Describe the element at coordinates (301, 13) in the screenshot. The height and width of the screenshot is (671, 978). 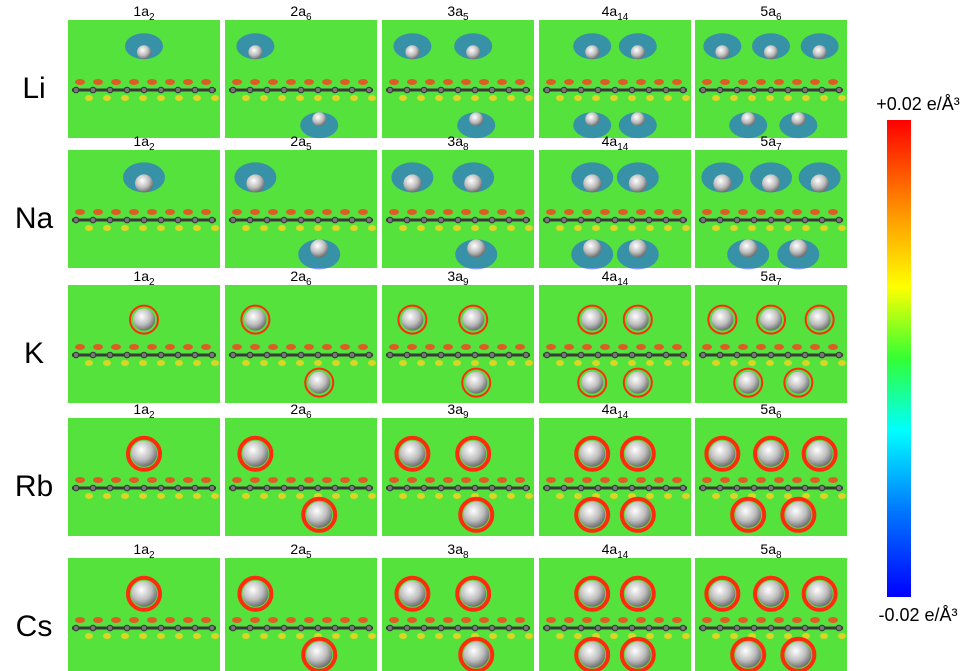
I see `panel-label: 2a6` at that location.